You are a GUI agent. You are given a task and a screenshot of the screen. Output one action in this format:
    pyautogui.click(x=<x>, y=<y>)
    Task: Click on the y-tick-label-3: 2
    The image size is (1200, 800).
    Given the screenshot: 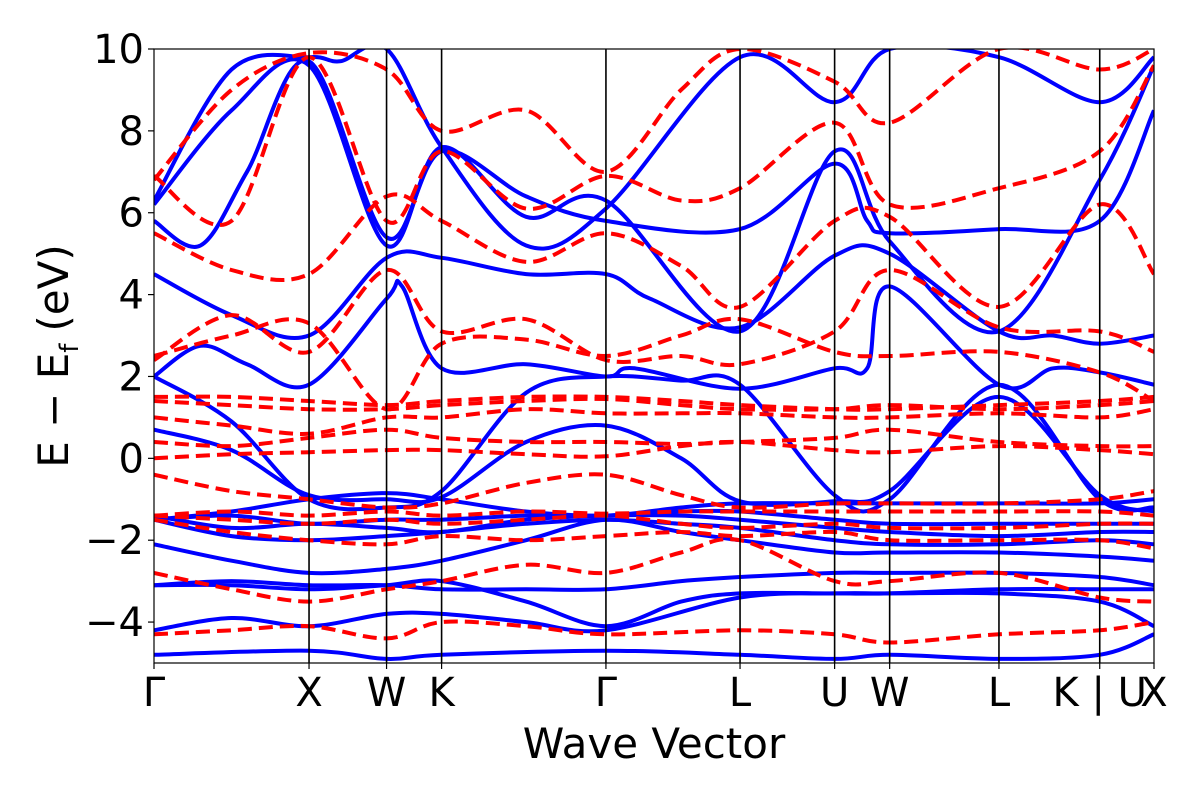 What is the action you would take?
    pyautogui.click(x=131, y=377)
    